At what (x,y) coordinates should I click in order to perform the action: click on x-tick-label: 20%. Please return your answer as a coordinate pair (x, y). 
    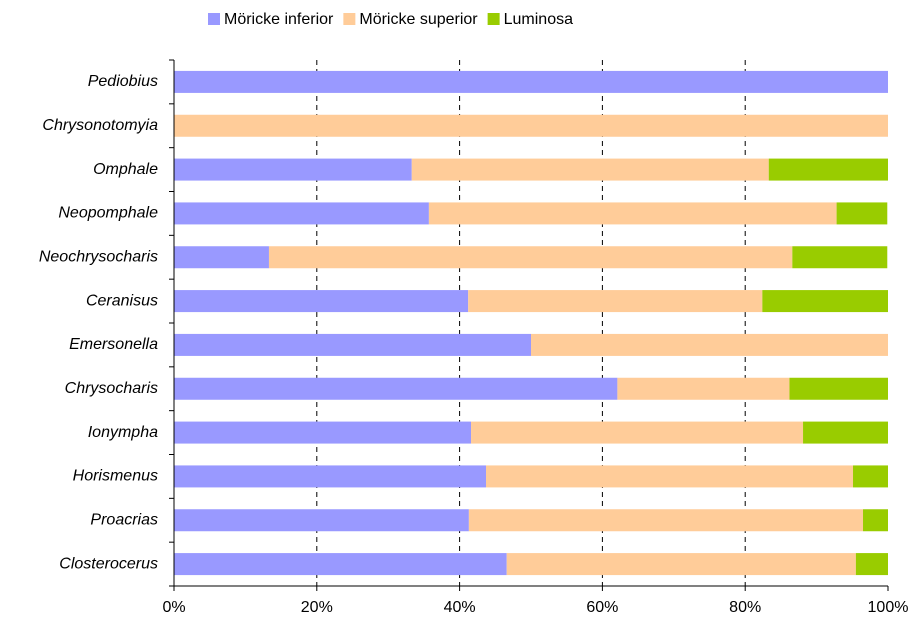
    Looking at the image, I should click on (317, 607).